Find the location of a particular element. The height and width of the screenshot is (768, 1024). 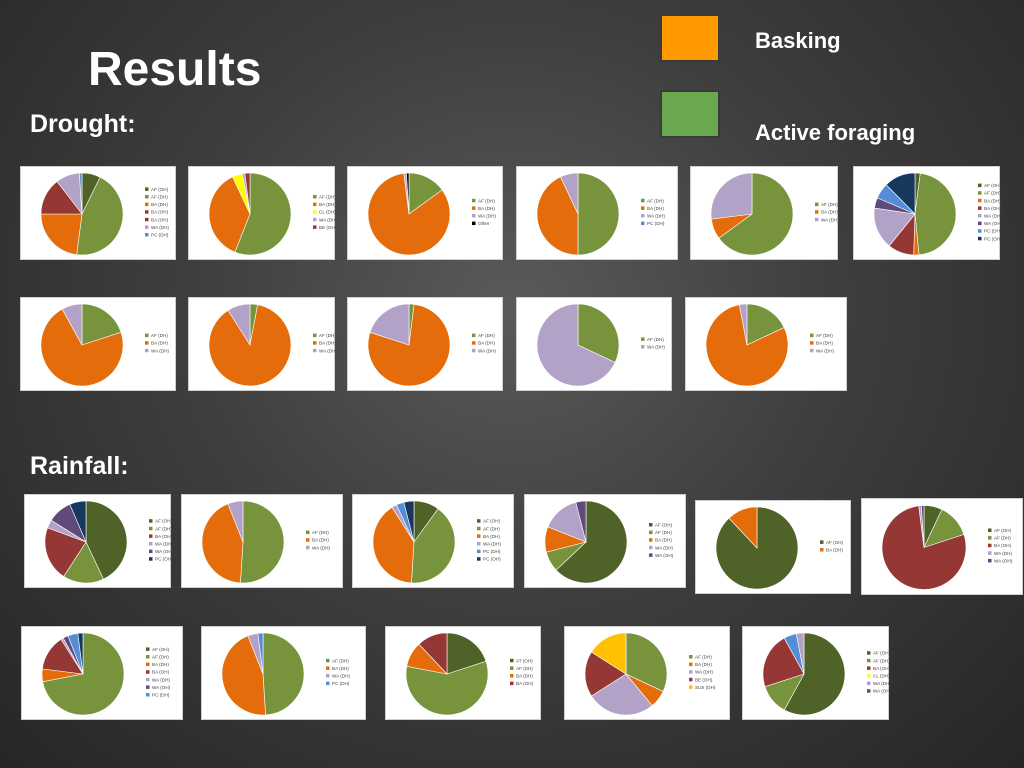

legend-label: WA (OH) is located at coordinates (664, 555).